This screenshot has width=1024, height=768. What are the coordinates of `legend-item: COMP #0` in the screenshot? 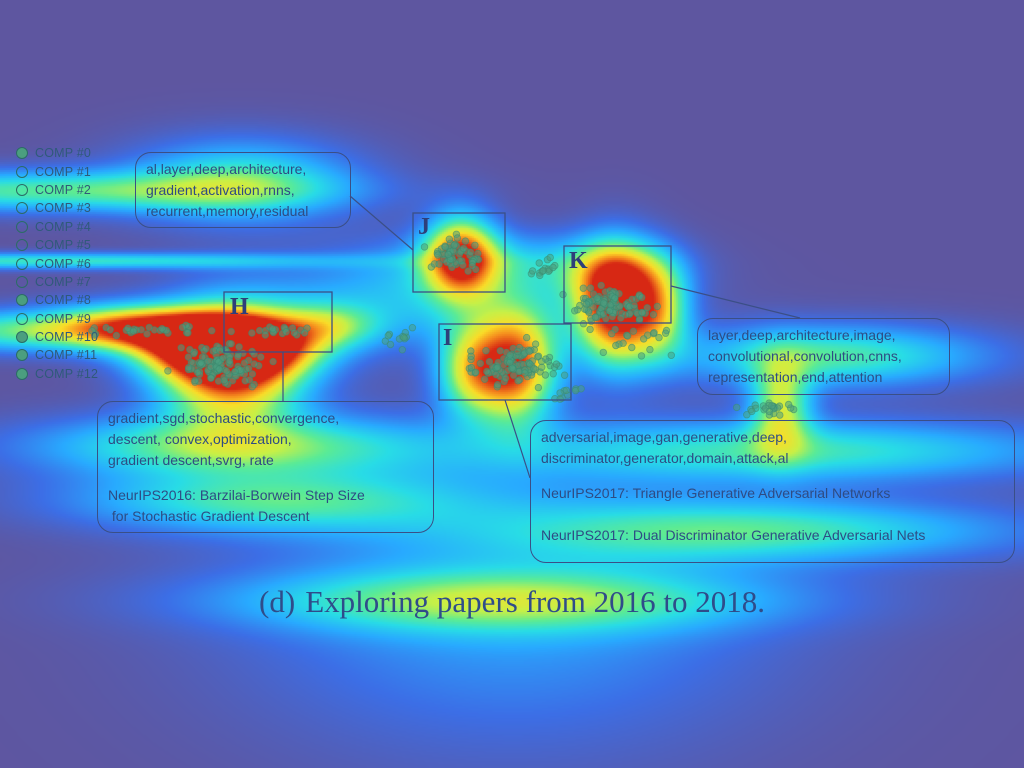 It's located at (57, 153).